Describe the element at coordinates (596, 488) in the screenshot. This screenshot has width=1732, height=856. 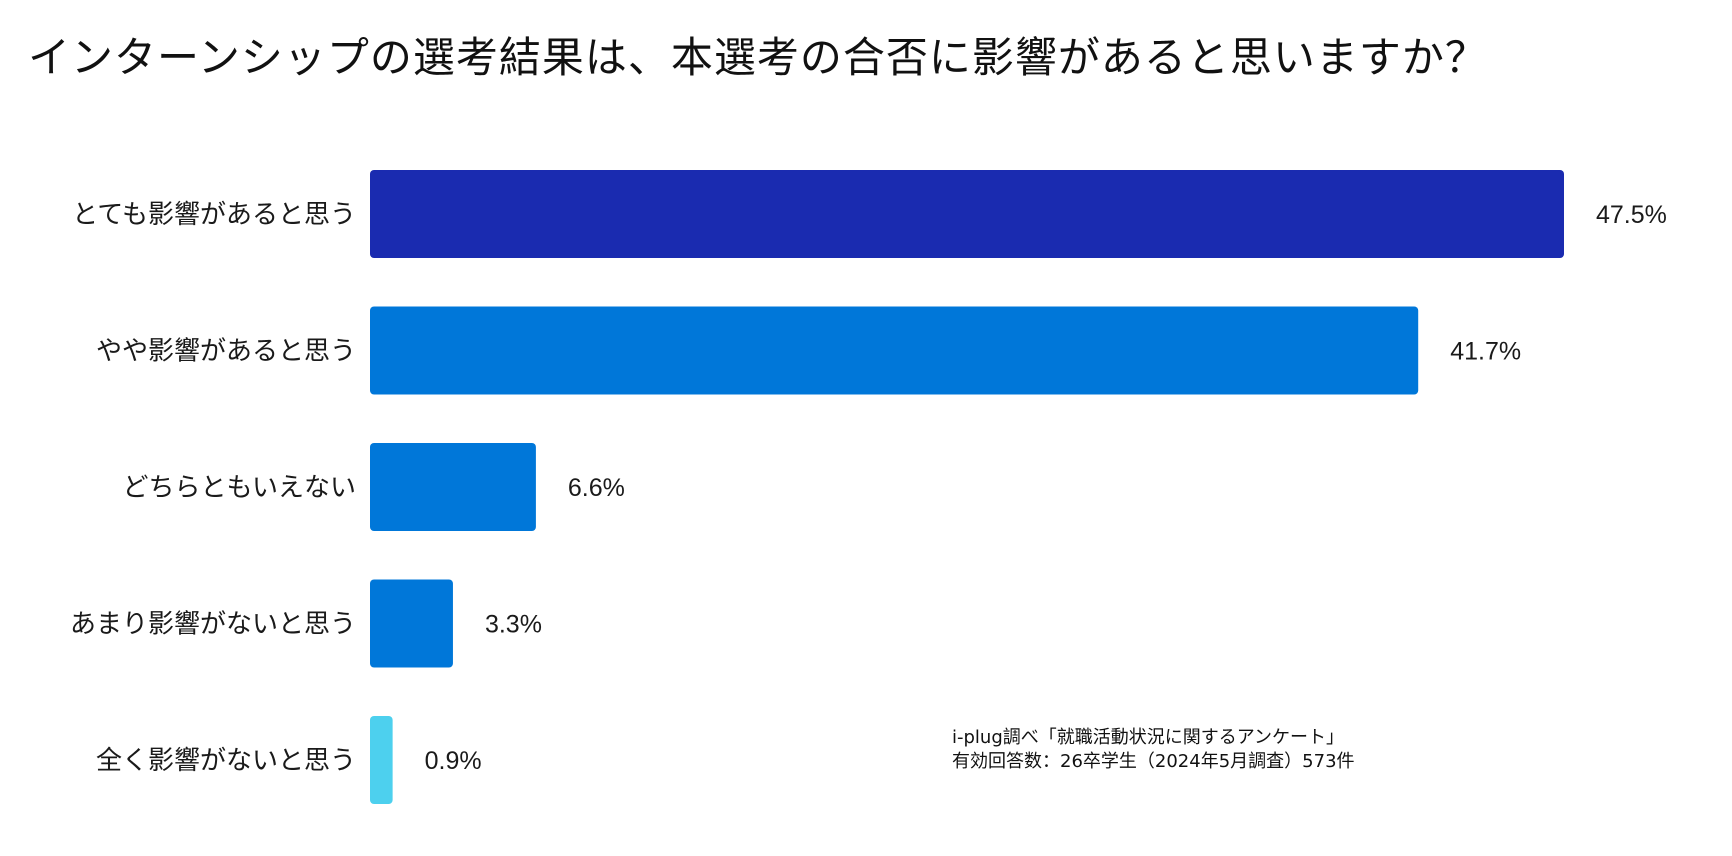
I see `value-label-3: 6.6%` at that location.